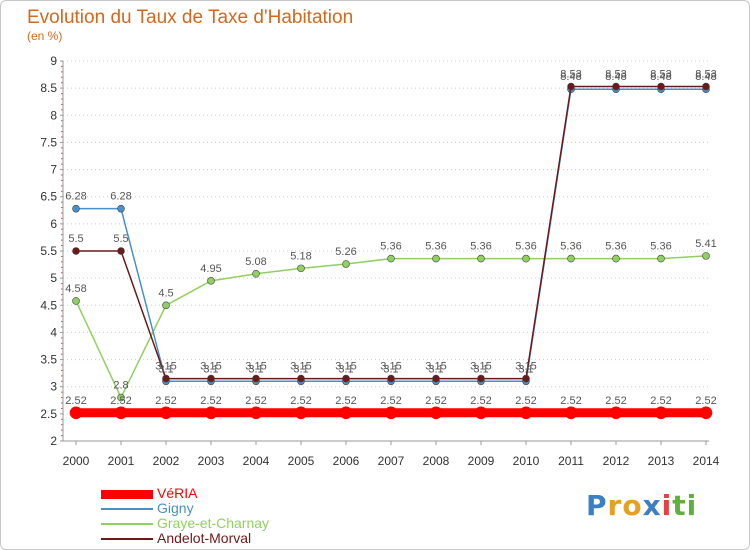 This screenshot has width=750, height=550. Describe the element at coordinates (53, 332) in the screenshot. I see `y-tick-label: 4` at that location.